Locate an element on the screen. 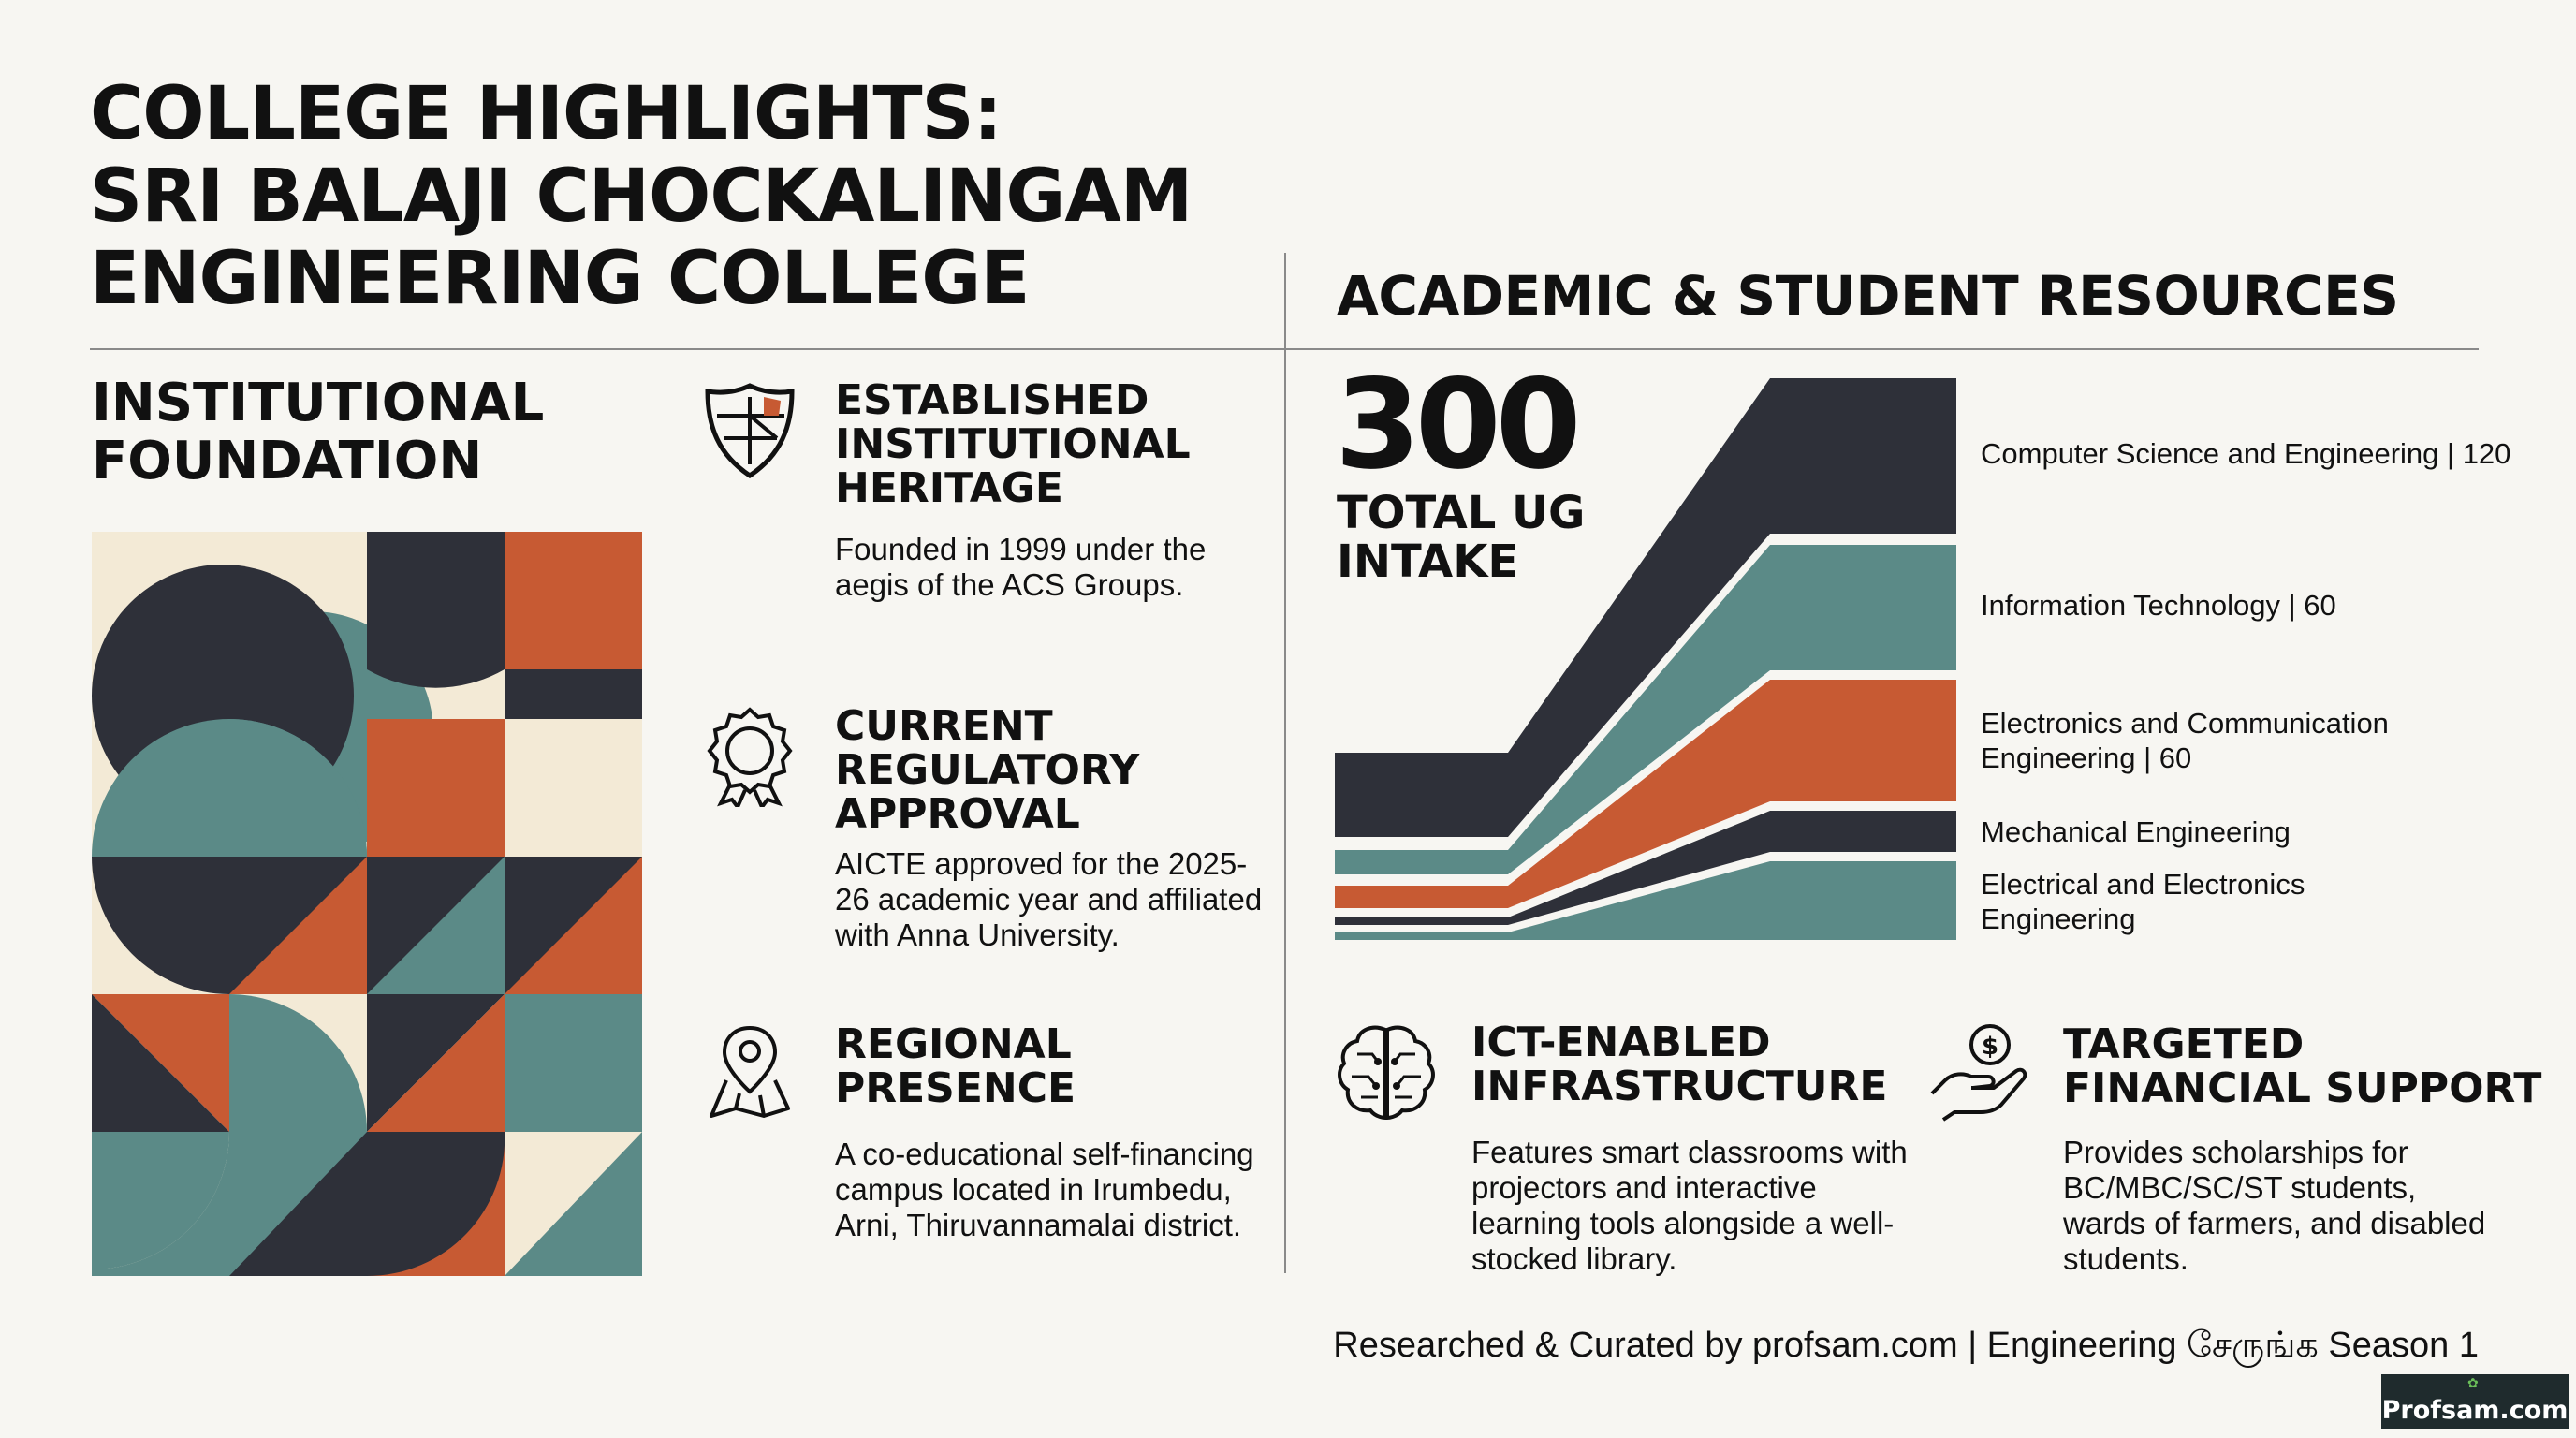 The height and width of the screenshot is (1438, 2576). brain-circuit-icon is located at coordinates (1386, 1073).